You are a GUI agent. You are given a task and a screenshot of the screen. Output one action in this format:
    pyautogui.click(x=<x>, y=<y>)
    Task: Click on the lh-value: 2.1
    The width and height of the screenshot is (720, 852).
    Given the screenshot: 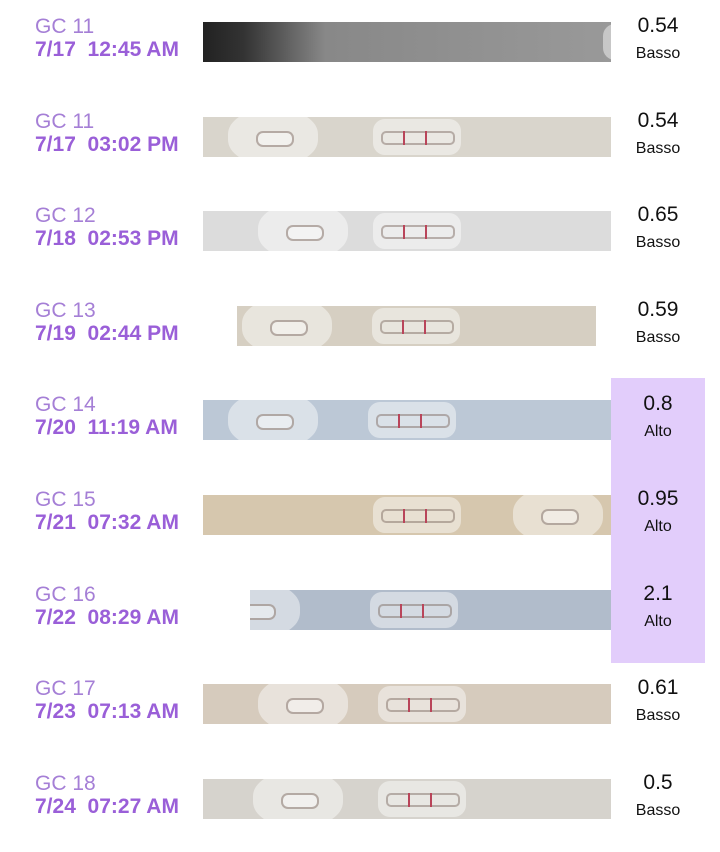 What is the action you would take?
    pyautogui.click(x=658, y=593)
    